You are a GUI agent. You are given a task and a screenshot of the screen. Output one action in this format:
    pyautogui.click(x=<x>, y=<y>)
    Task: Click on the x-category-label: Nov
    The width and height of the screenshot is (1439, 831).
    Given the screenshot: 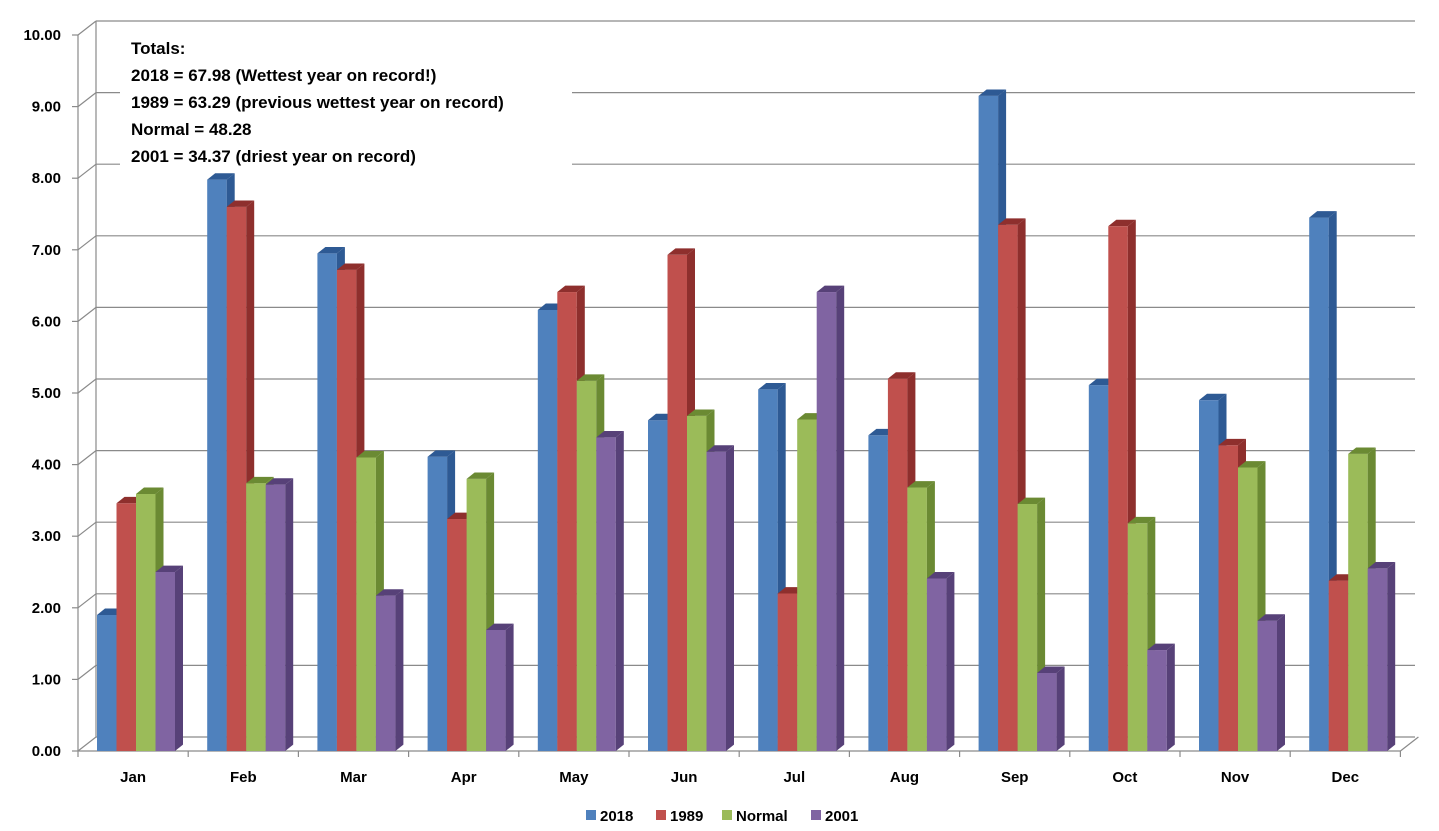 What is the action you would take?
    pyautogui.click(x=1235, y=777)
    